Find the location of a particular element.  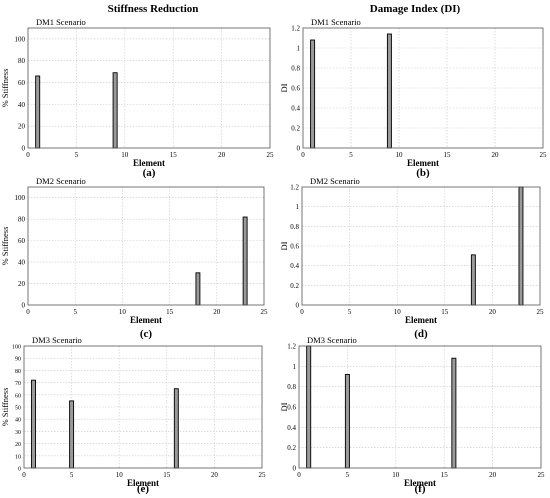

y-tick-label: 50 is located at coordinates (18, 409).